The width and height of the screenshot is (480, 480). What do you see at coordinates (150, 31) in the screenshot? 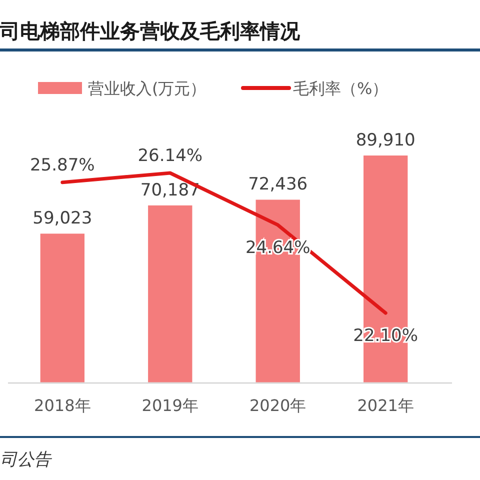
I see `chart-title: 司电梯部件业务营收及毛利率情况` at bounding box center [150, 31].